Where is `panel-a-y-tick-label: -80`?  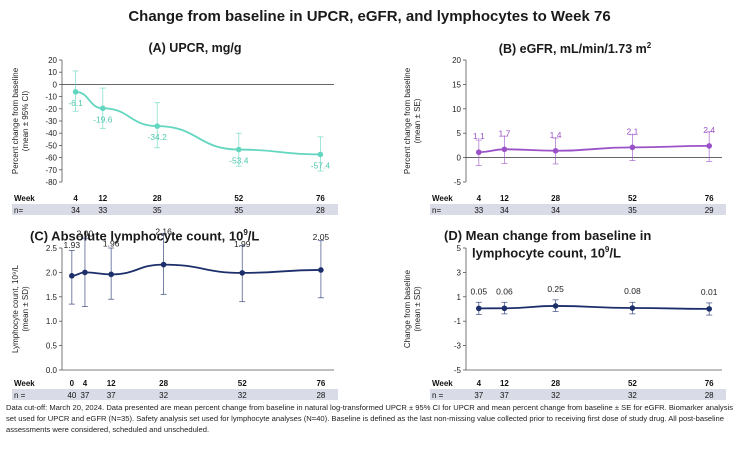
panel-a-y-tick-label: -80 is located at coordinates (51, 182).